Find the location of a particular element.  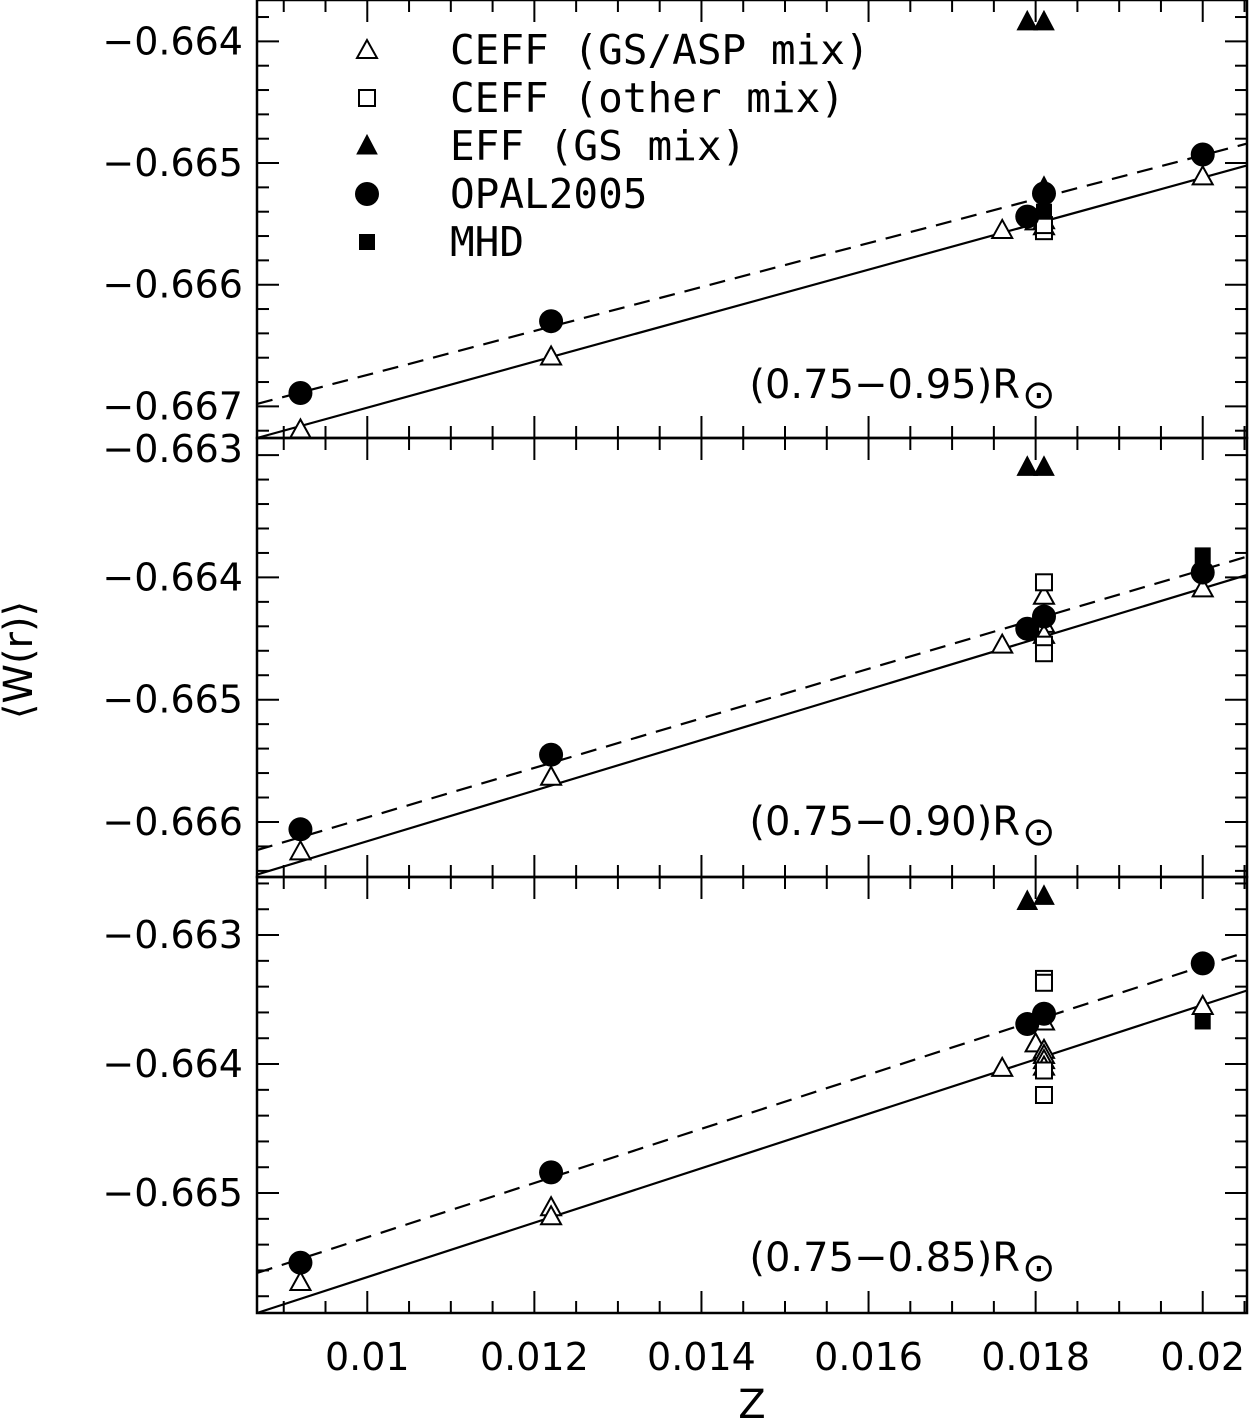

panel-label: (0.75−0.85)R is located at coordinates (884, 1258).